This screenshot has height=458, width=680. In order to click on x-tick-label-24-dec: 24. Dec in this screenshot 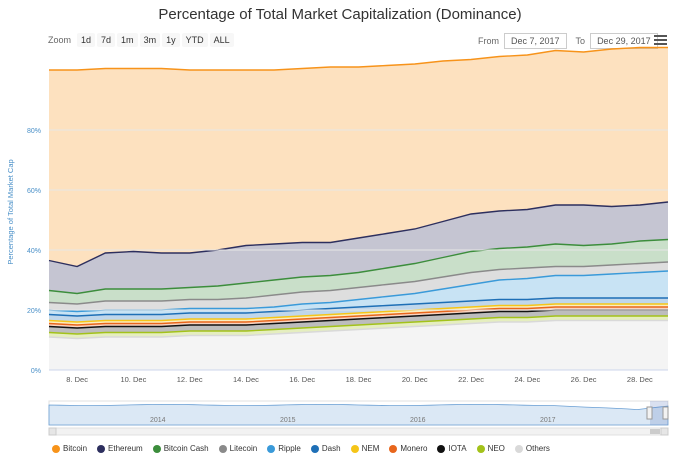, I will do `click(527, 379)`.